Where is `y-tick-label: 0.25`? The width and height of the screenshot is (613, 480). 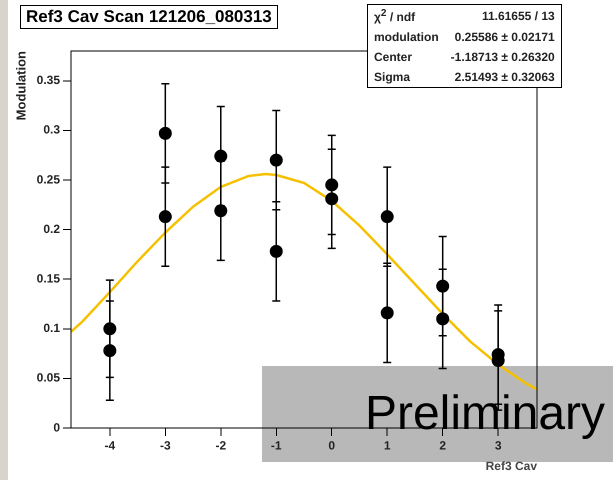
y-tick-label: 0.25 is located at coordinates (48, 179).